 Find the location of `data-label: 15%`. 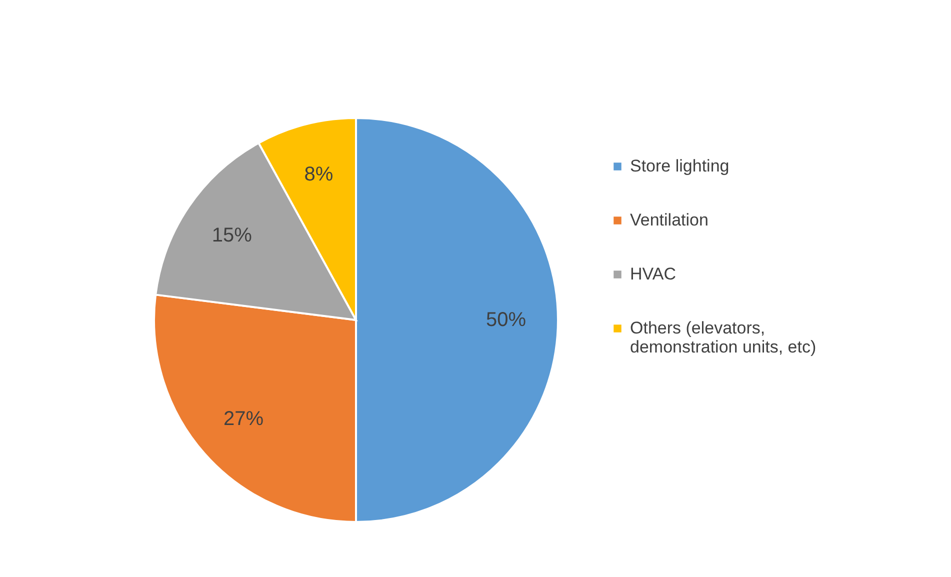

data-label: 15% is located at coordinates (232, 235).